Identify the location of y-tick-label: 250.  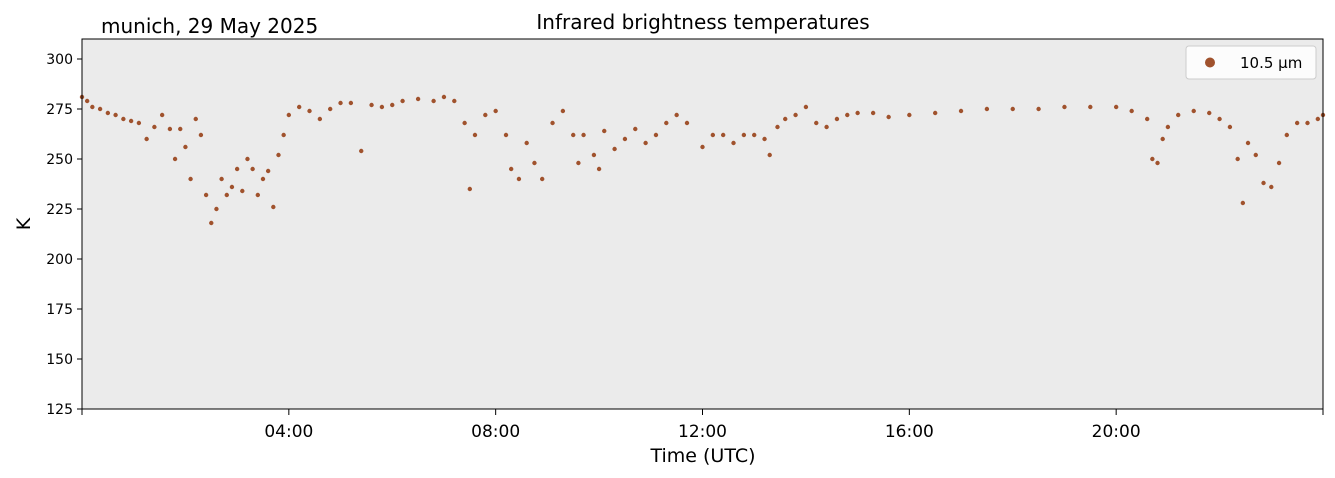
(59, 160).